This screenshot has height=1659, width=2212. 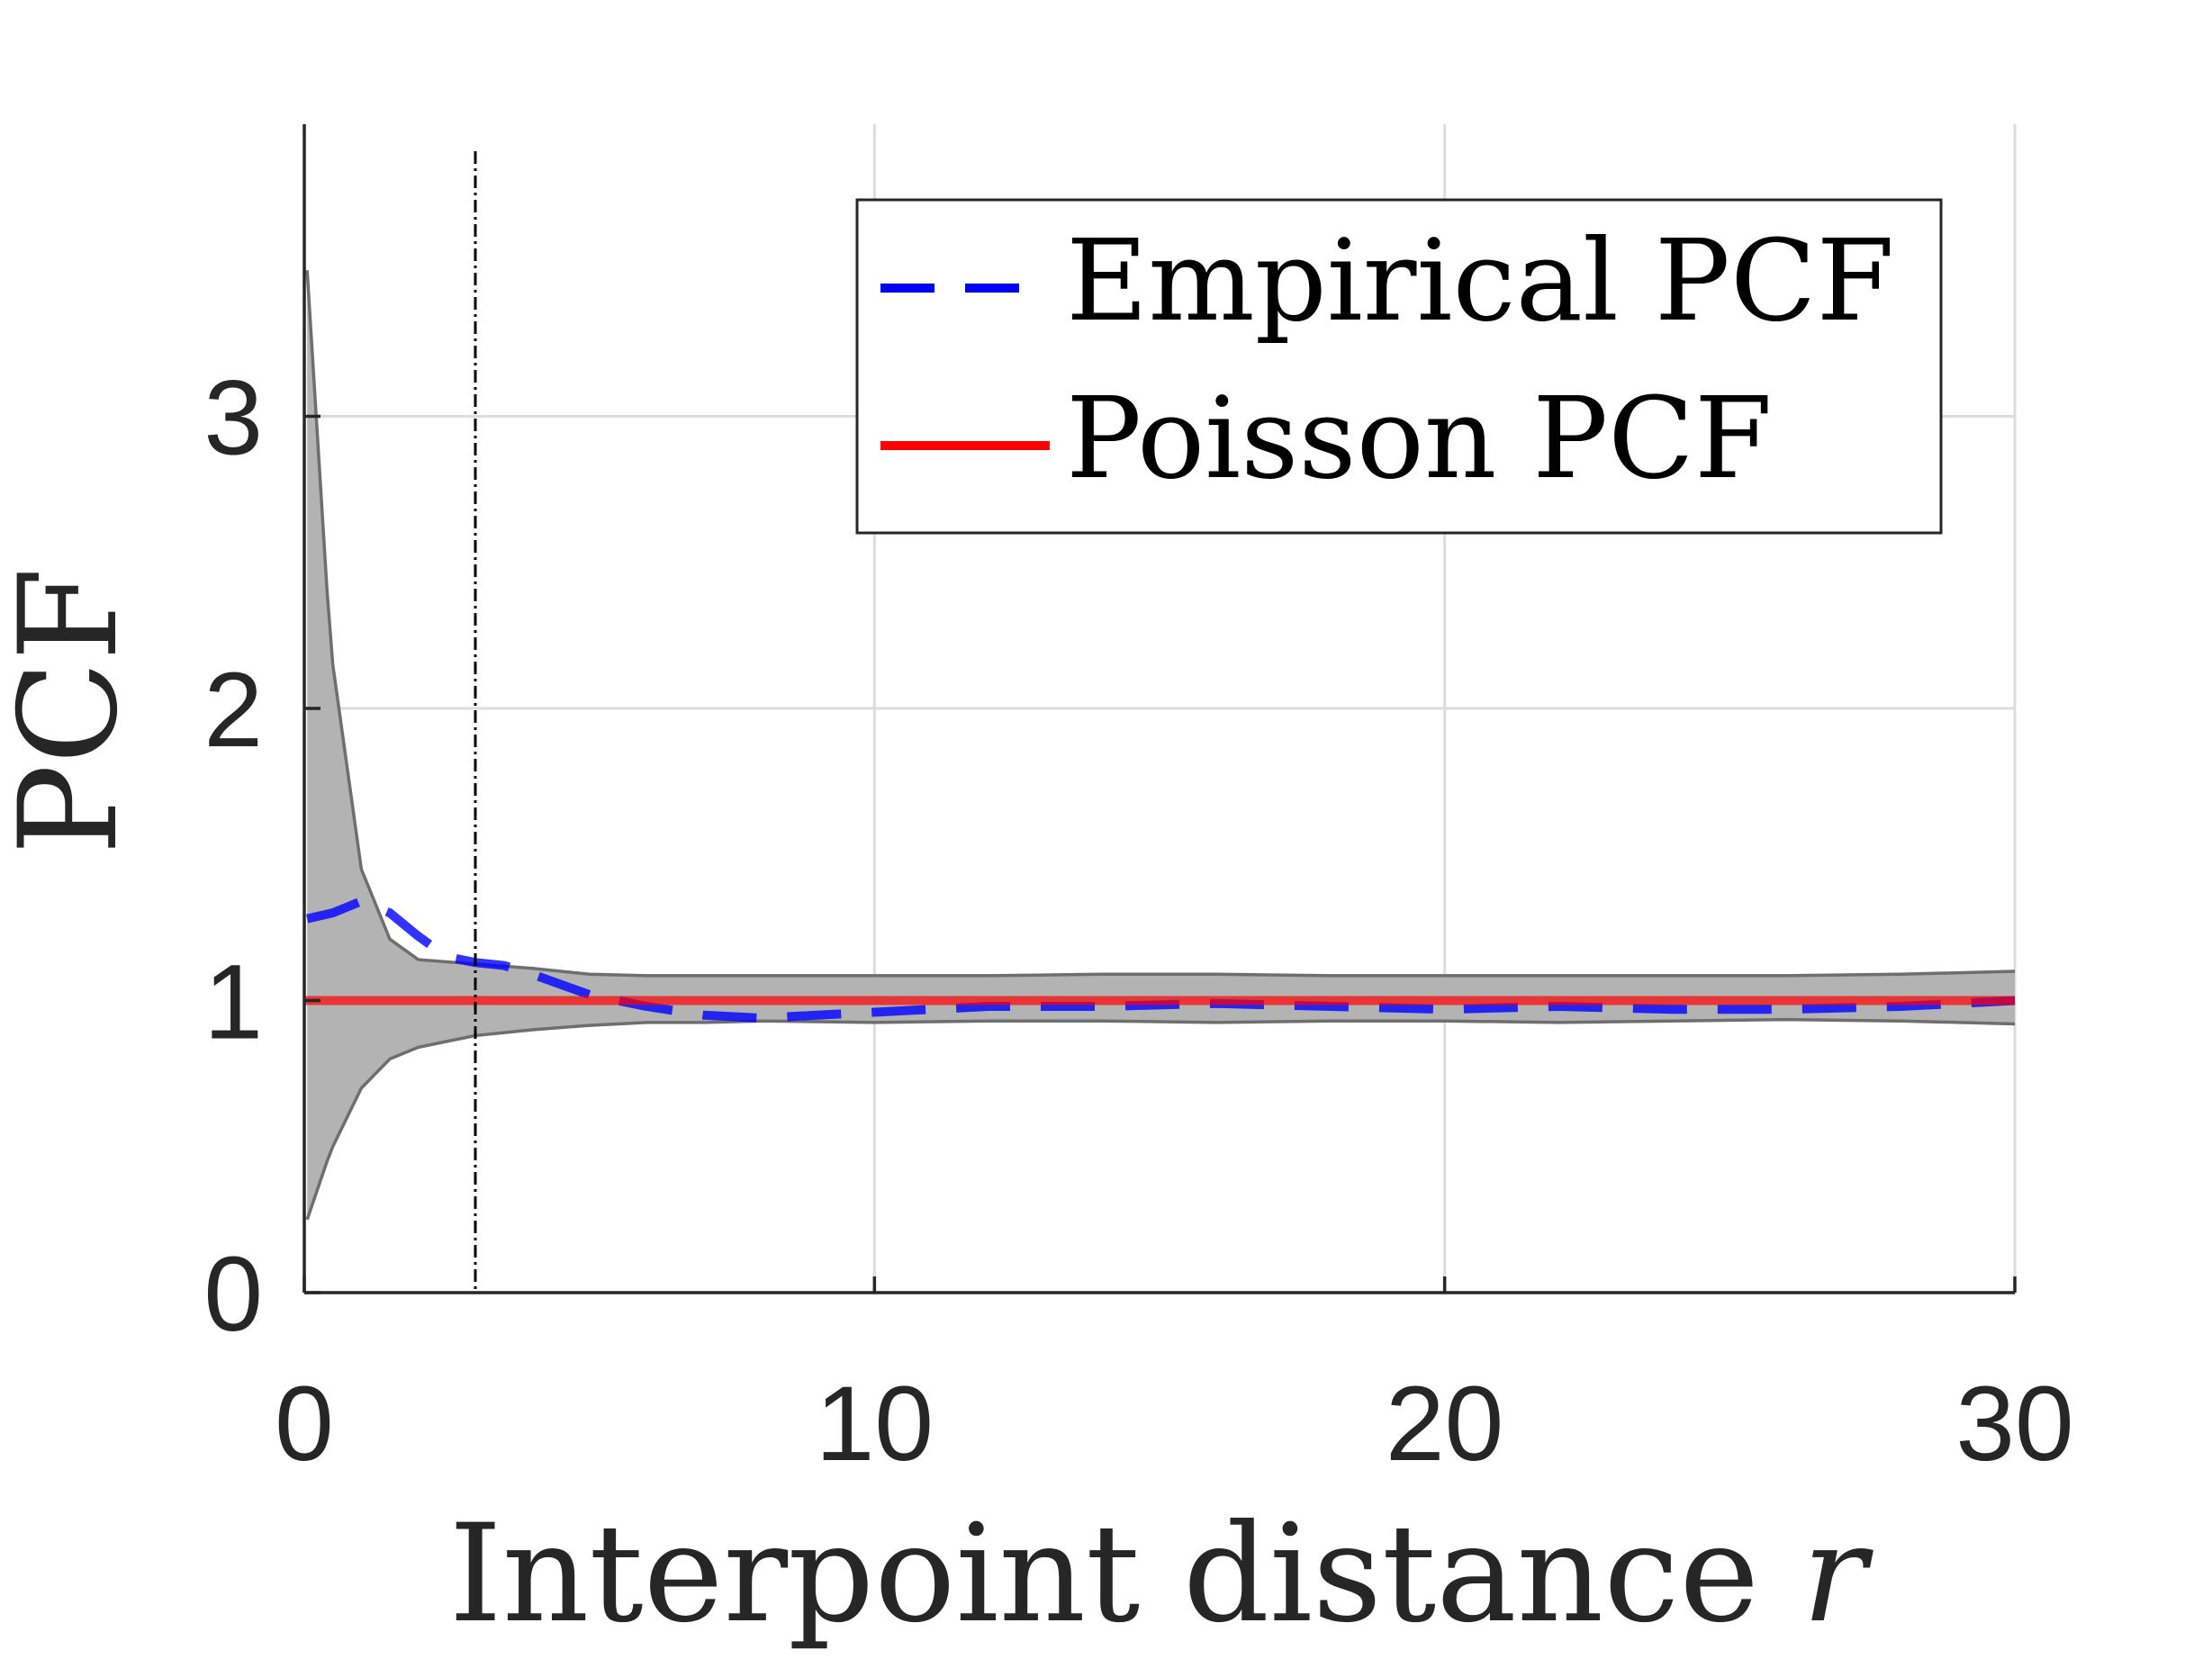 What do you see at coordinates (1104, 1574) in the screenshot?
I see `x-axis-title-text: Interpoint distance` at bounding box center [1104, 1574].